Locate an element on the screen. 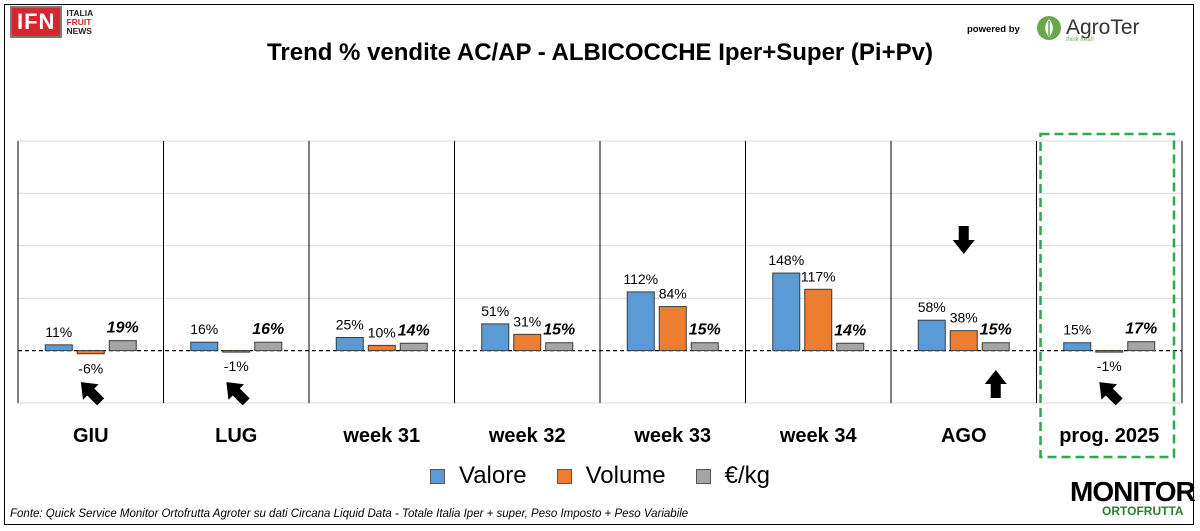  legend-swatch-prezzo is located at coordinates (703, 476).